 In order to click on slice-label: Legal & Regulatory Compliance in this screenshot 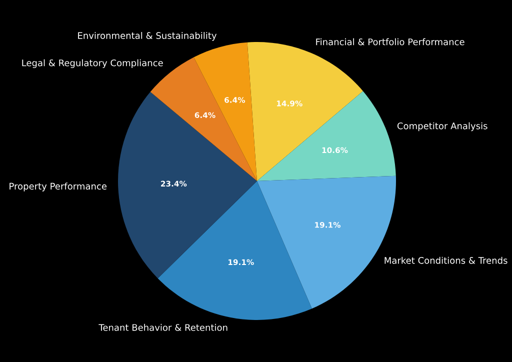, I will do `click(92, 63)`.